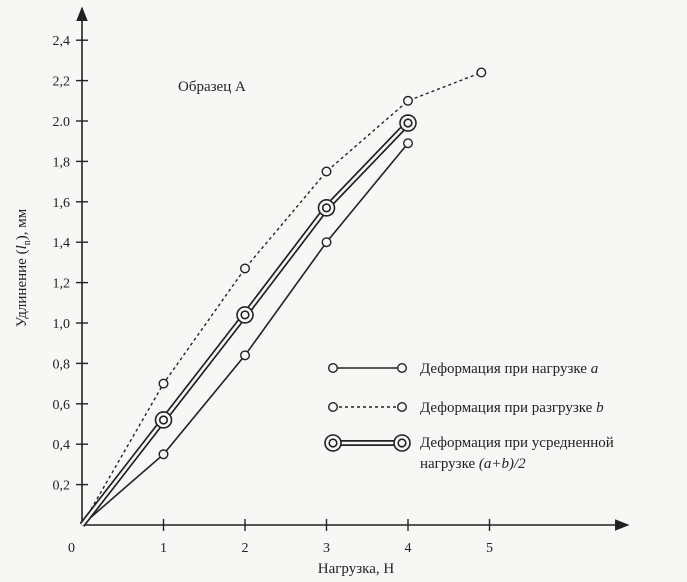 Image resolution: width=687 pixels, height=582 pixels. What do you see at coordinates (163, 548) in the screenshot?
I see `x-tick-label: 1` at bounding box center [163, 548].